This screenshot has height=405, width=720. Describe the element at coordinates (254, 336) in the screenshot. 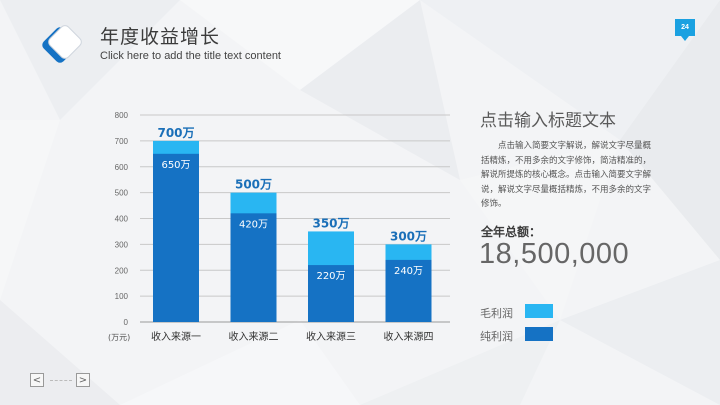

I see `x-tick-label: 收入来源二` at that location.